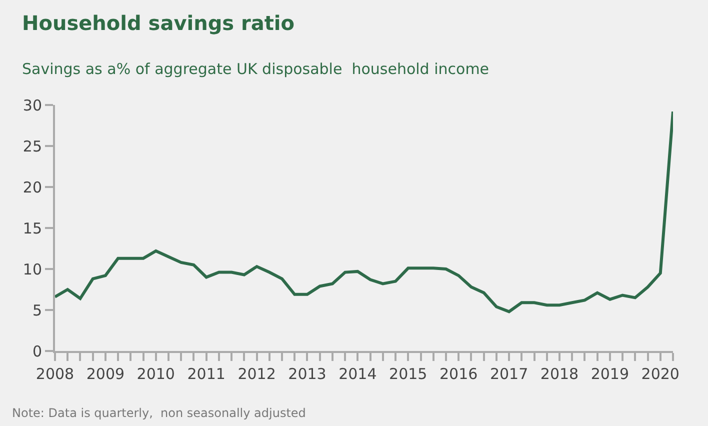 This screenshot has width=708, height=426. What do you see at coordinates (408, 374) in the screenshot?
I see `x-tick-label: 2015` at bounding box center [408, 374].